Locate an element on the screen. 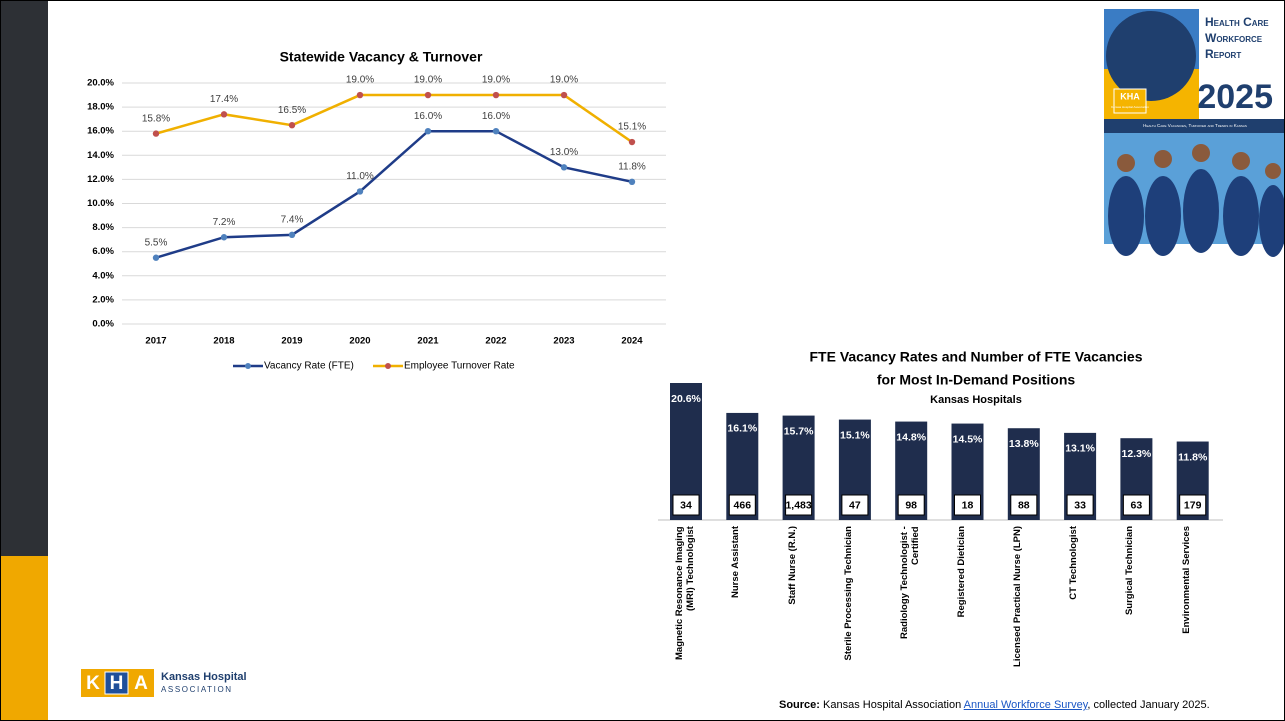 The width and height of the screenshot is (1285, 721). chart-subtitle: Kansas Hospitals is located at coordinates (976, 400).